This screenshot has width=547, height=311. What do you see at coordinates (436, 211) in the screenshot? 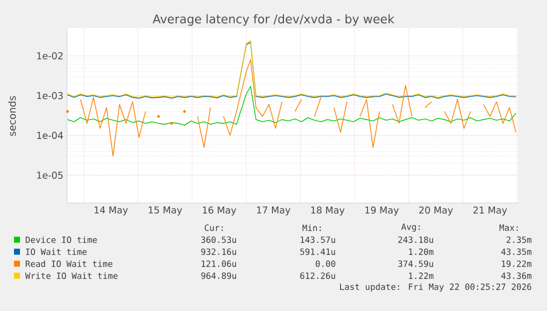
I see `x-tick-label: 20 May` at bounding box center [436, 211].